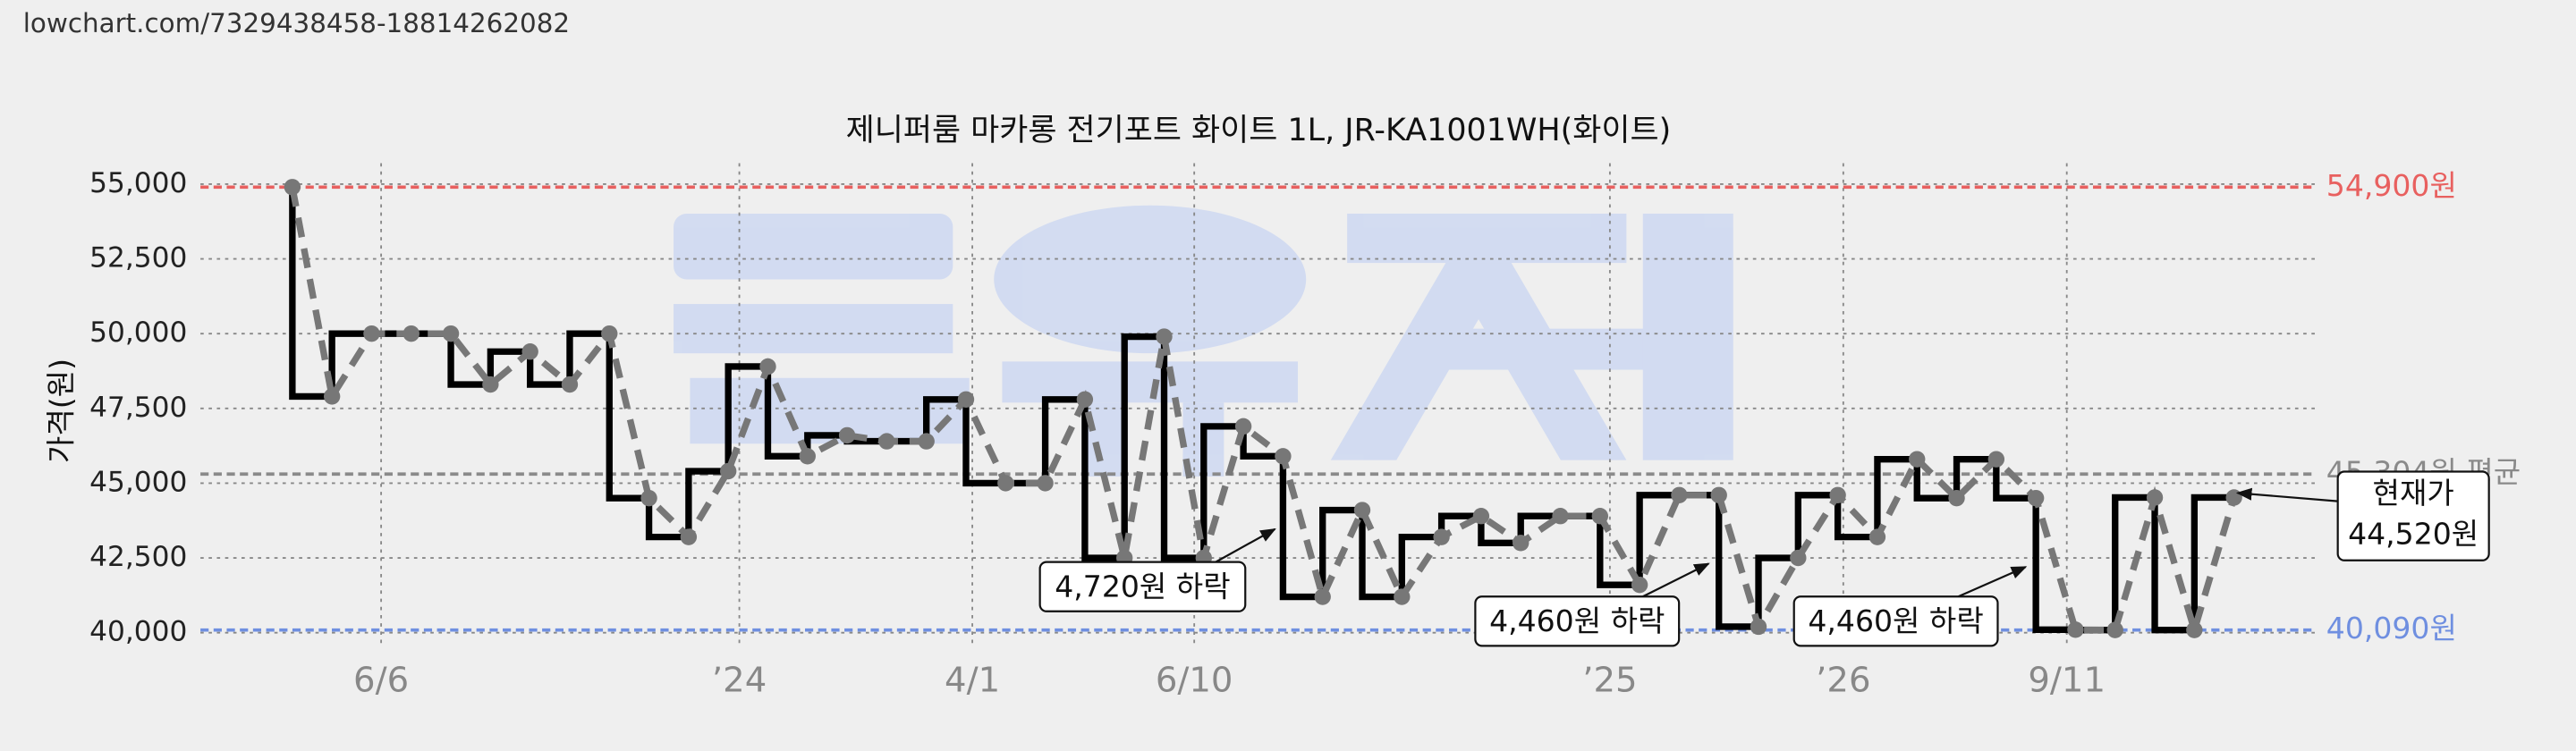  Describe the element at coordinates (138, 183) in the screenshot. I see `y-tick-label: 55,000` at that location.